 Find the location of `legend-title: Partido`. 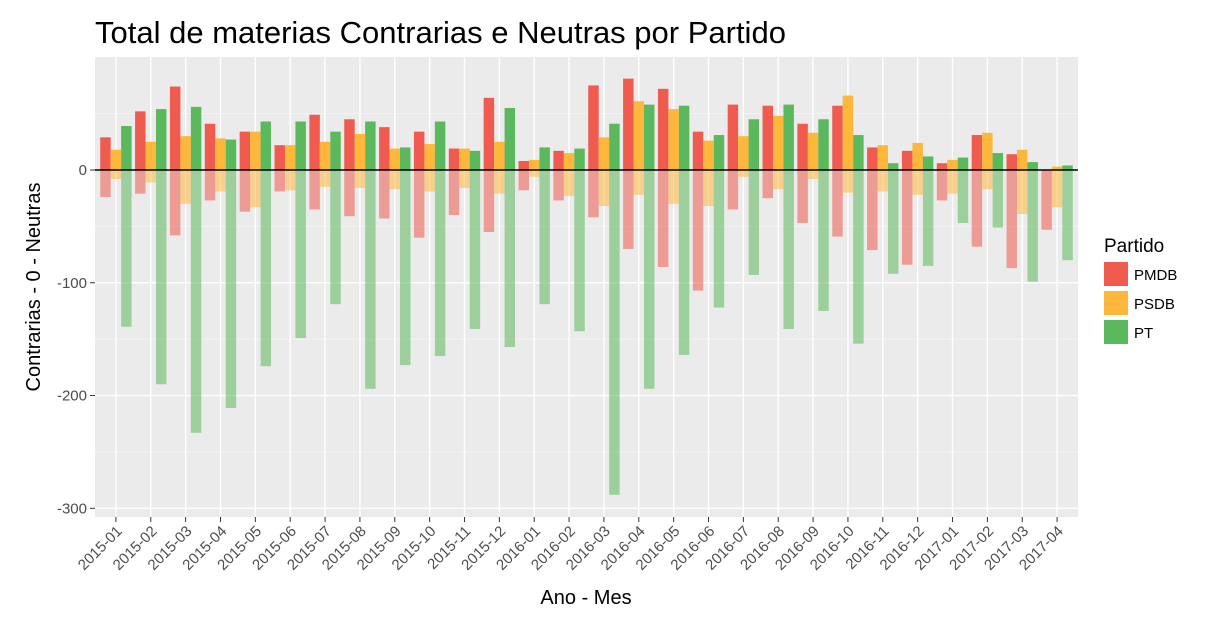

legend-title: Partido is located at coordinates (1134, 246).